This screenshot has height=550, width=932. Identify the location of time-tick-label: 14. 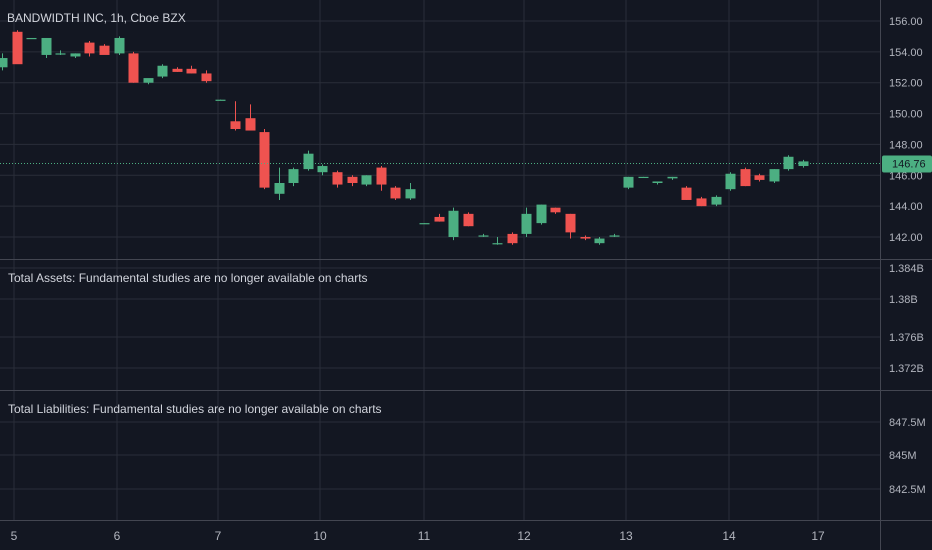
(729, 536).